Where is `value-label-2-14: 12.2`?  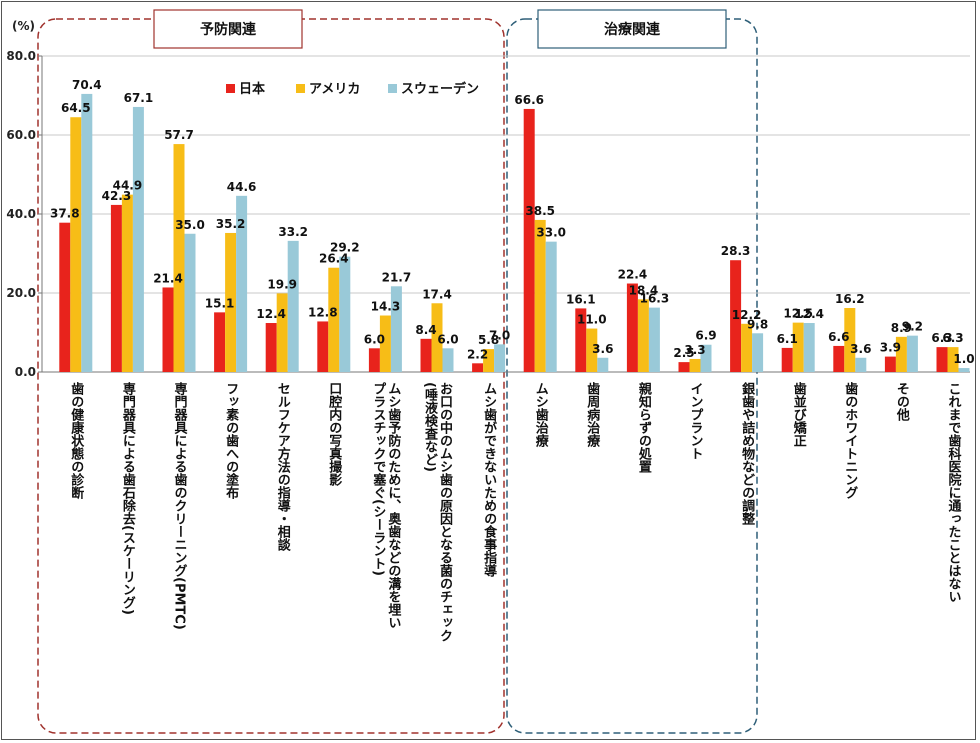
value-label-2-14: 12.2 is located at coordinates (747, 315).